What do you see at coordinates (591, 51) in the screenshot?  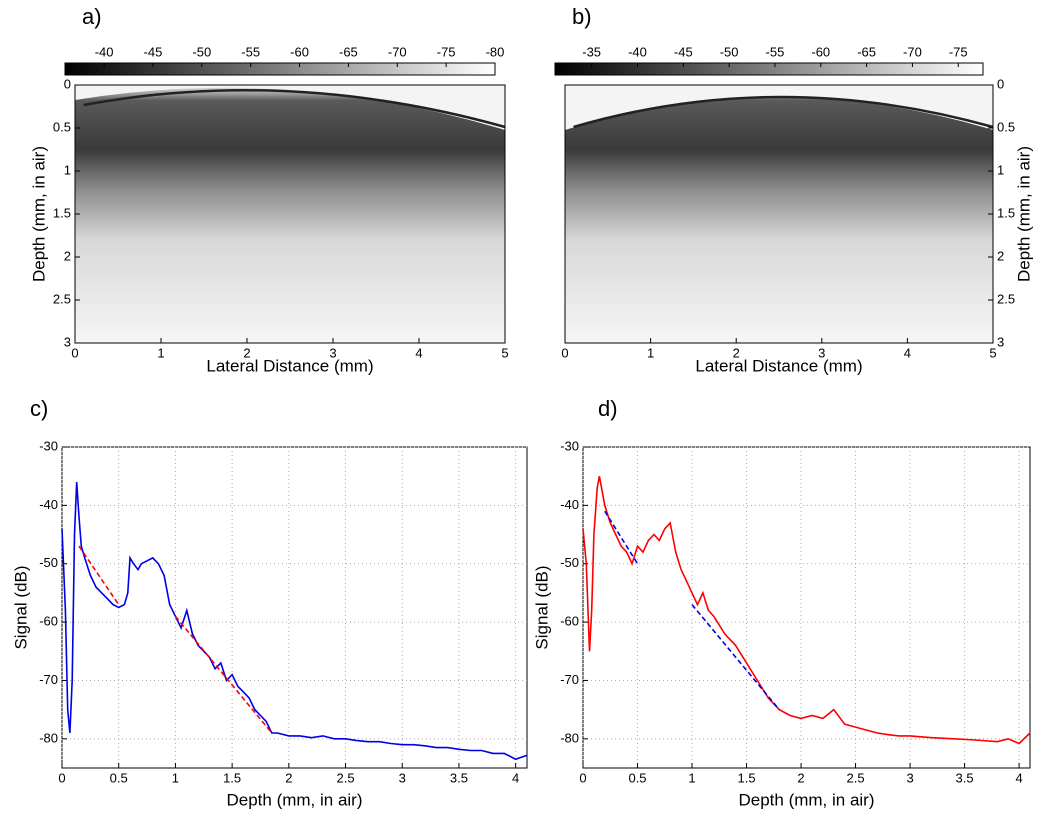 I see `colorbar-tick-label: -35` at bounding box center [591, 51].